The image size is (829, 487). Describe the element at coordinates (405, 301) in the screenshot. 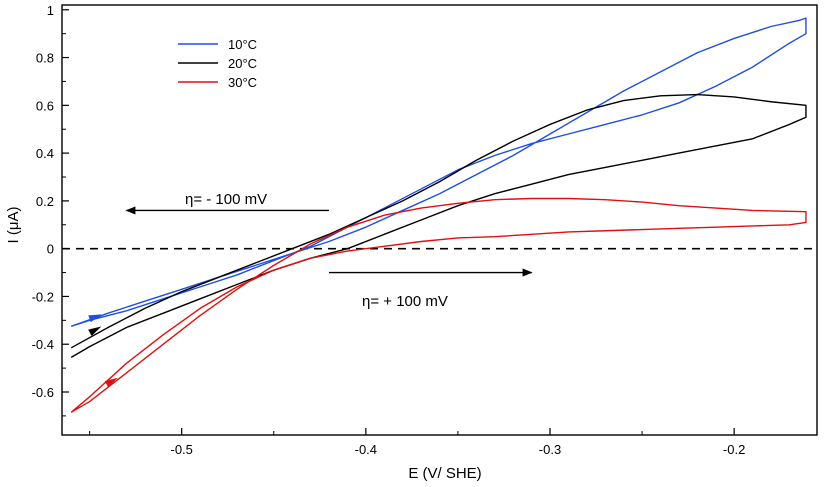

I see `annotation-eta-plus: η= + 100 mV` at that location.